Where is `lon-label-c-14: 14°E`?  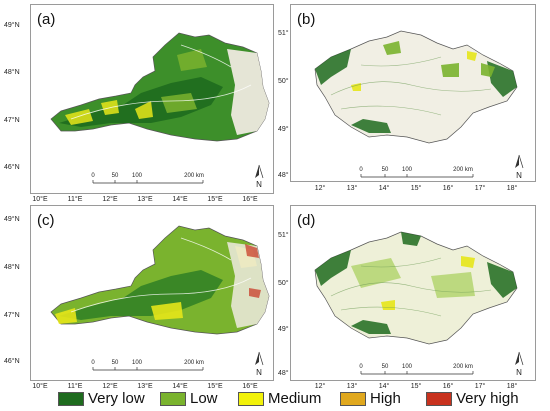 lon-label-c-14: 14°E is located at coordinates (180, 386).